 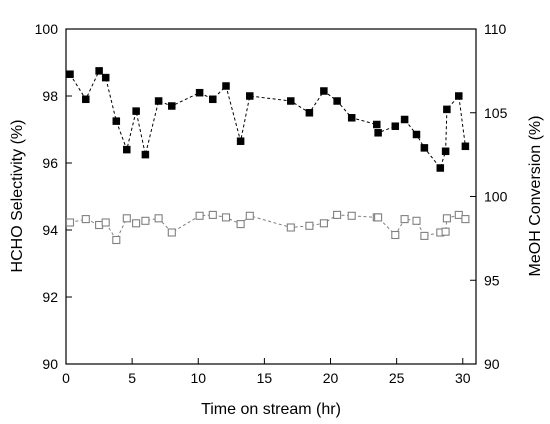 What do you see at coordinates (132, 378) in the screenshot?
I see `x-tick-label: 5` at bounding box center [132, 378].